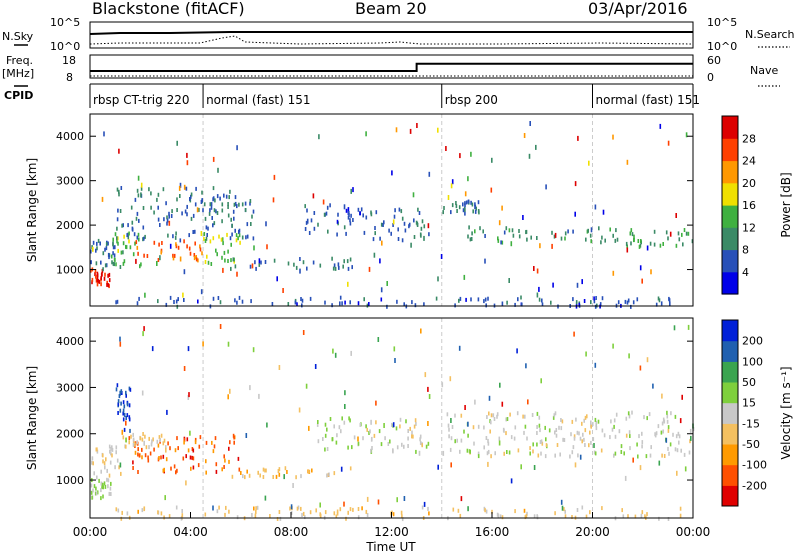 The image size is (800, 554). I want to click on cpid-segment-label: rbsp CT-trig 220, so click(141, 100).